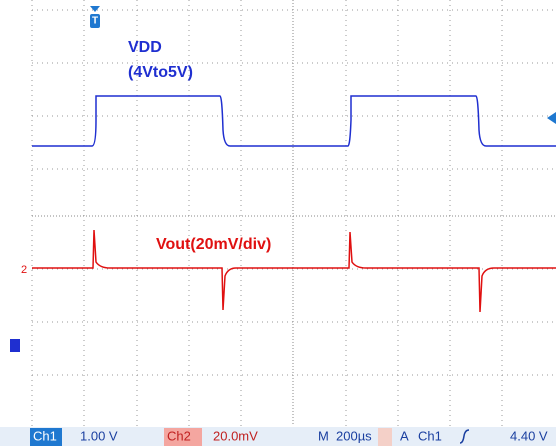 The image size is (556, 446). I want to click on ch1-trace, so click(294, 121).